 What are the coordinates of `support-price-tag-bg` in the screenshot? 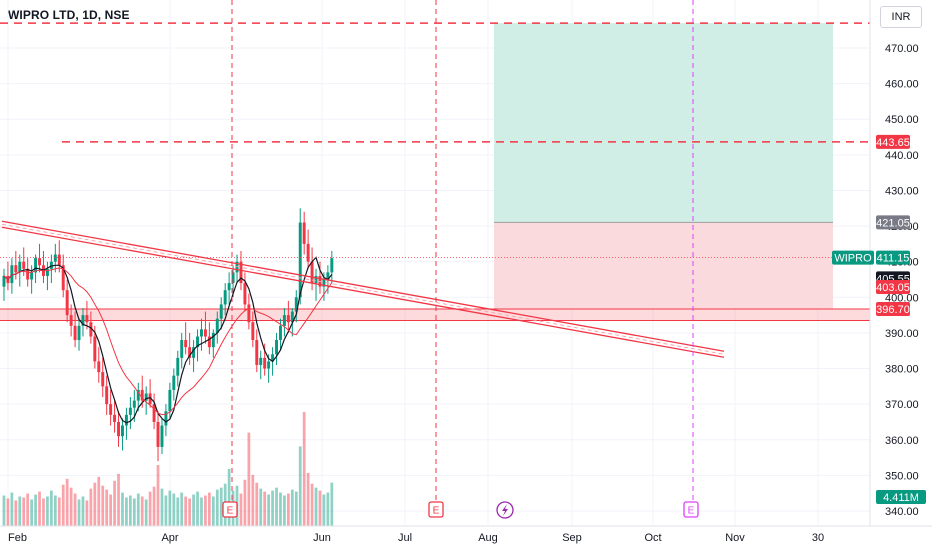 It's located at (893, 309).